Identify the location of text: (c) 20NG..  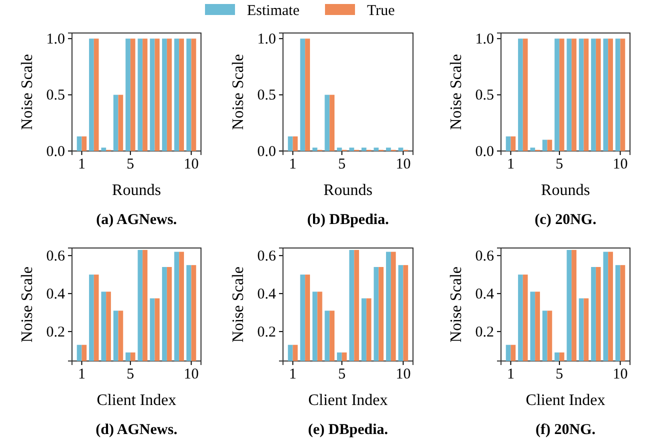
(565, 220).